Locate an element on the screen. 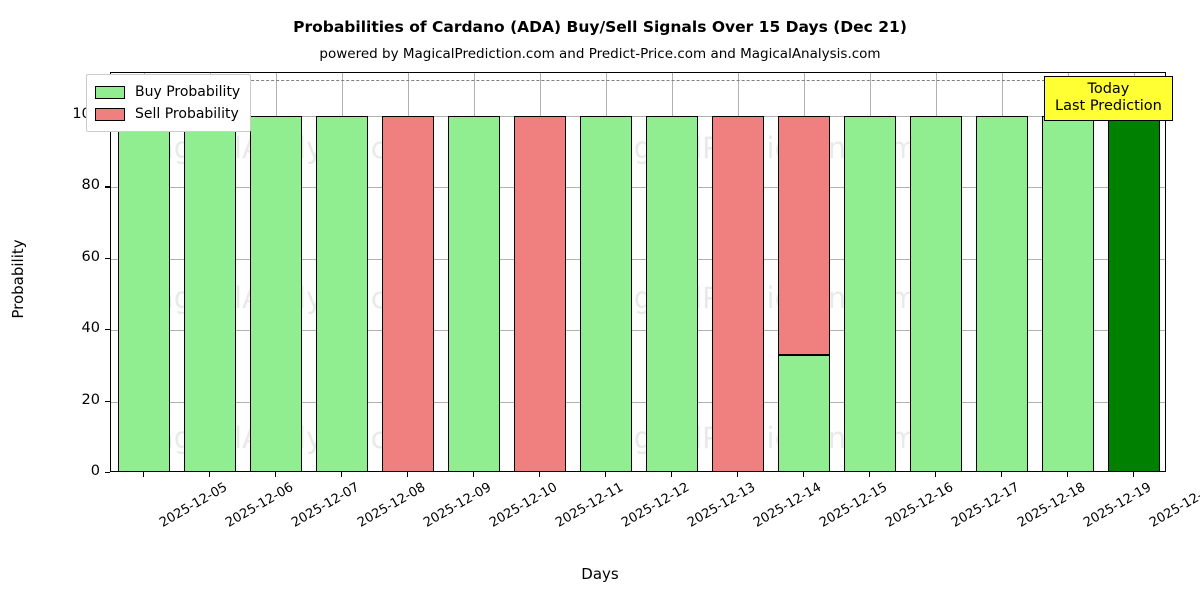 This screenshot has height=600, width=1200. legend-swatch-sell is located at coordinates (110, 114).